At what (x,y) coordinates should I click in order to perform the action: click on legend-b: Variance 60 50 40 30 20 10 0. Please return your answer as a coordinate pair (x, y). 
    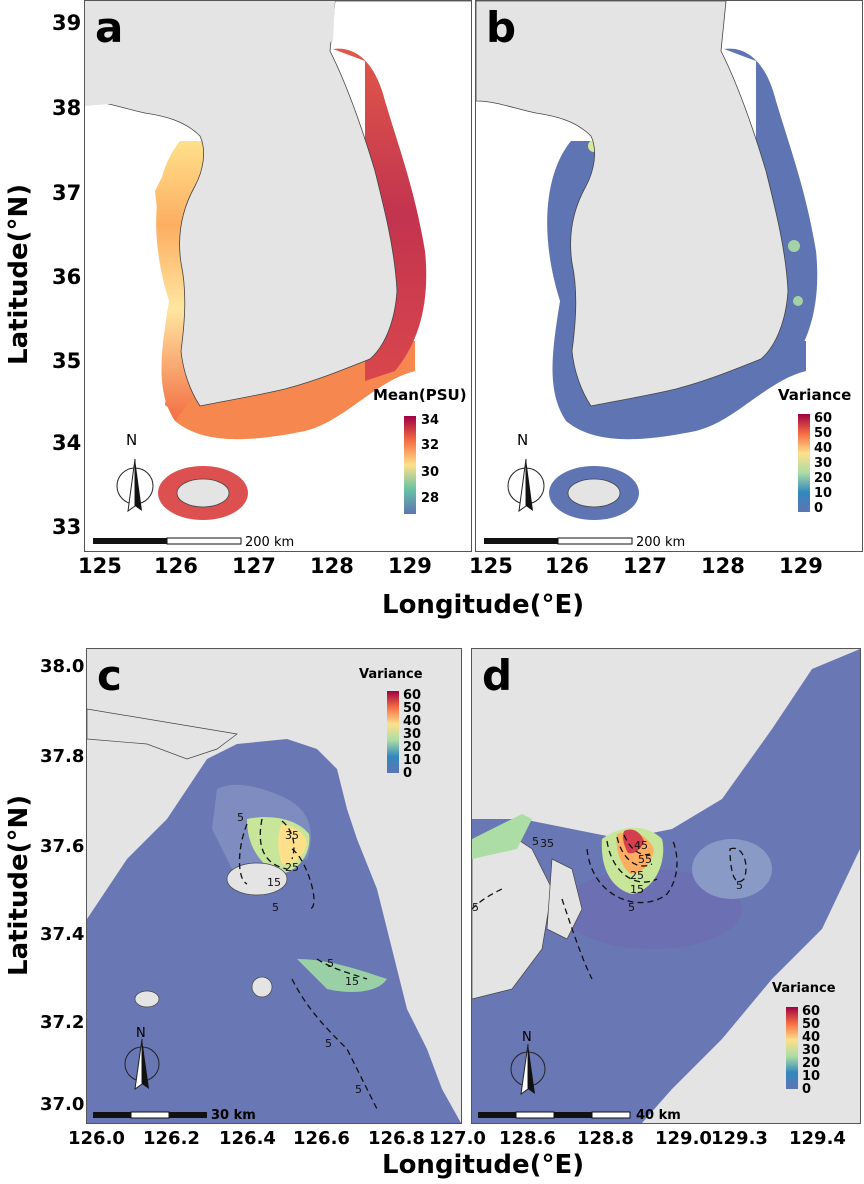
    Looking at the image, I should click on (819, 456).